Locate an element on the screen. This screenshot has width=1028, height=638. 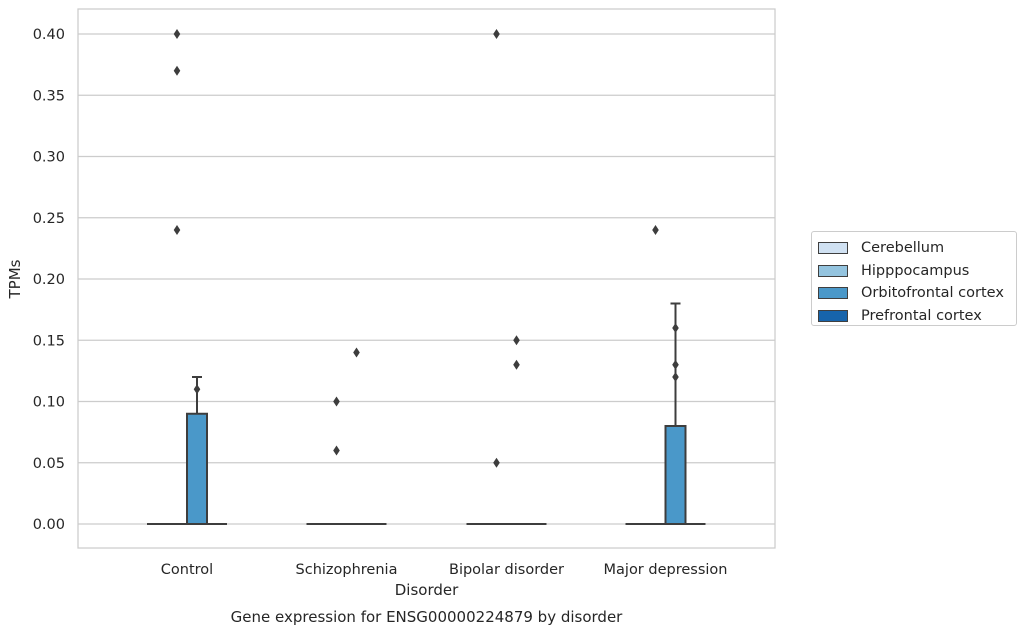
legend-swatch-orbitofrontal-cortex is located at coordinates (833, 293).